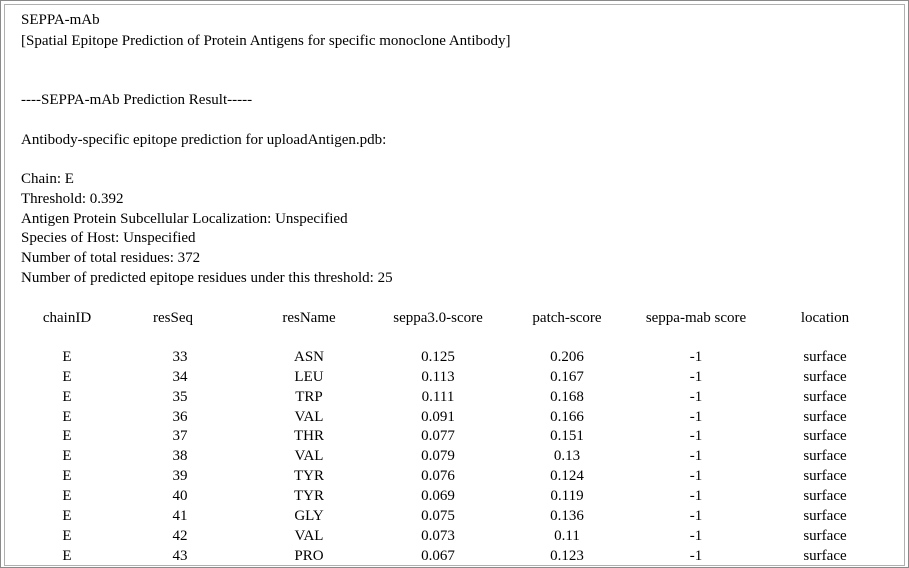  What do you see at coordinates (309, 376) in the screenshot?
I see `table-cell: LEU` at bounding box center [309, 376].